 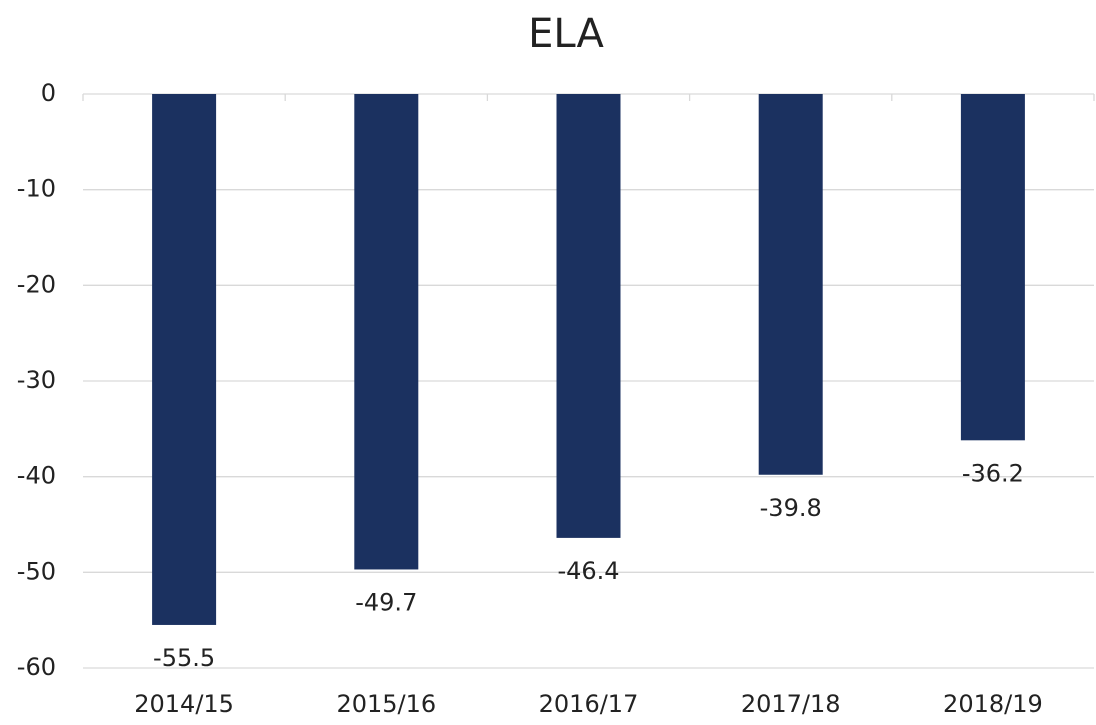 What do you see at coordinates (386, 602) in the screenshot?
I see `data-label: -49.7` at bounding box center [386, 602].